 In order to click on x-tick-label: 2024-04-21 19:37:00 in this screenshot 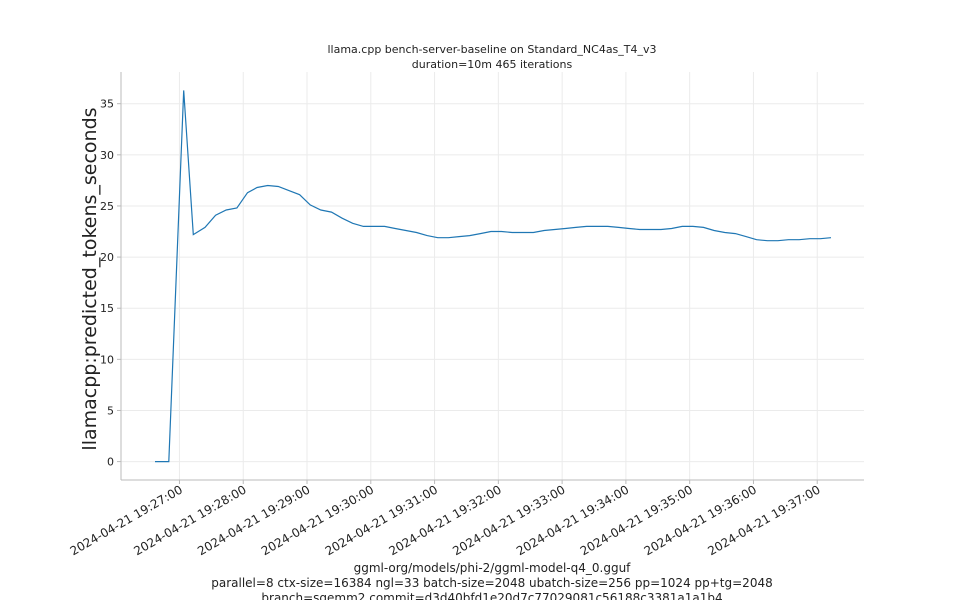, I will do `click(763, 520)`.